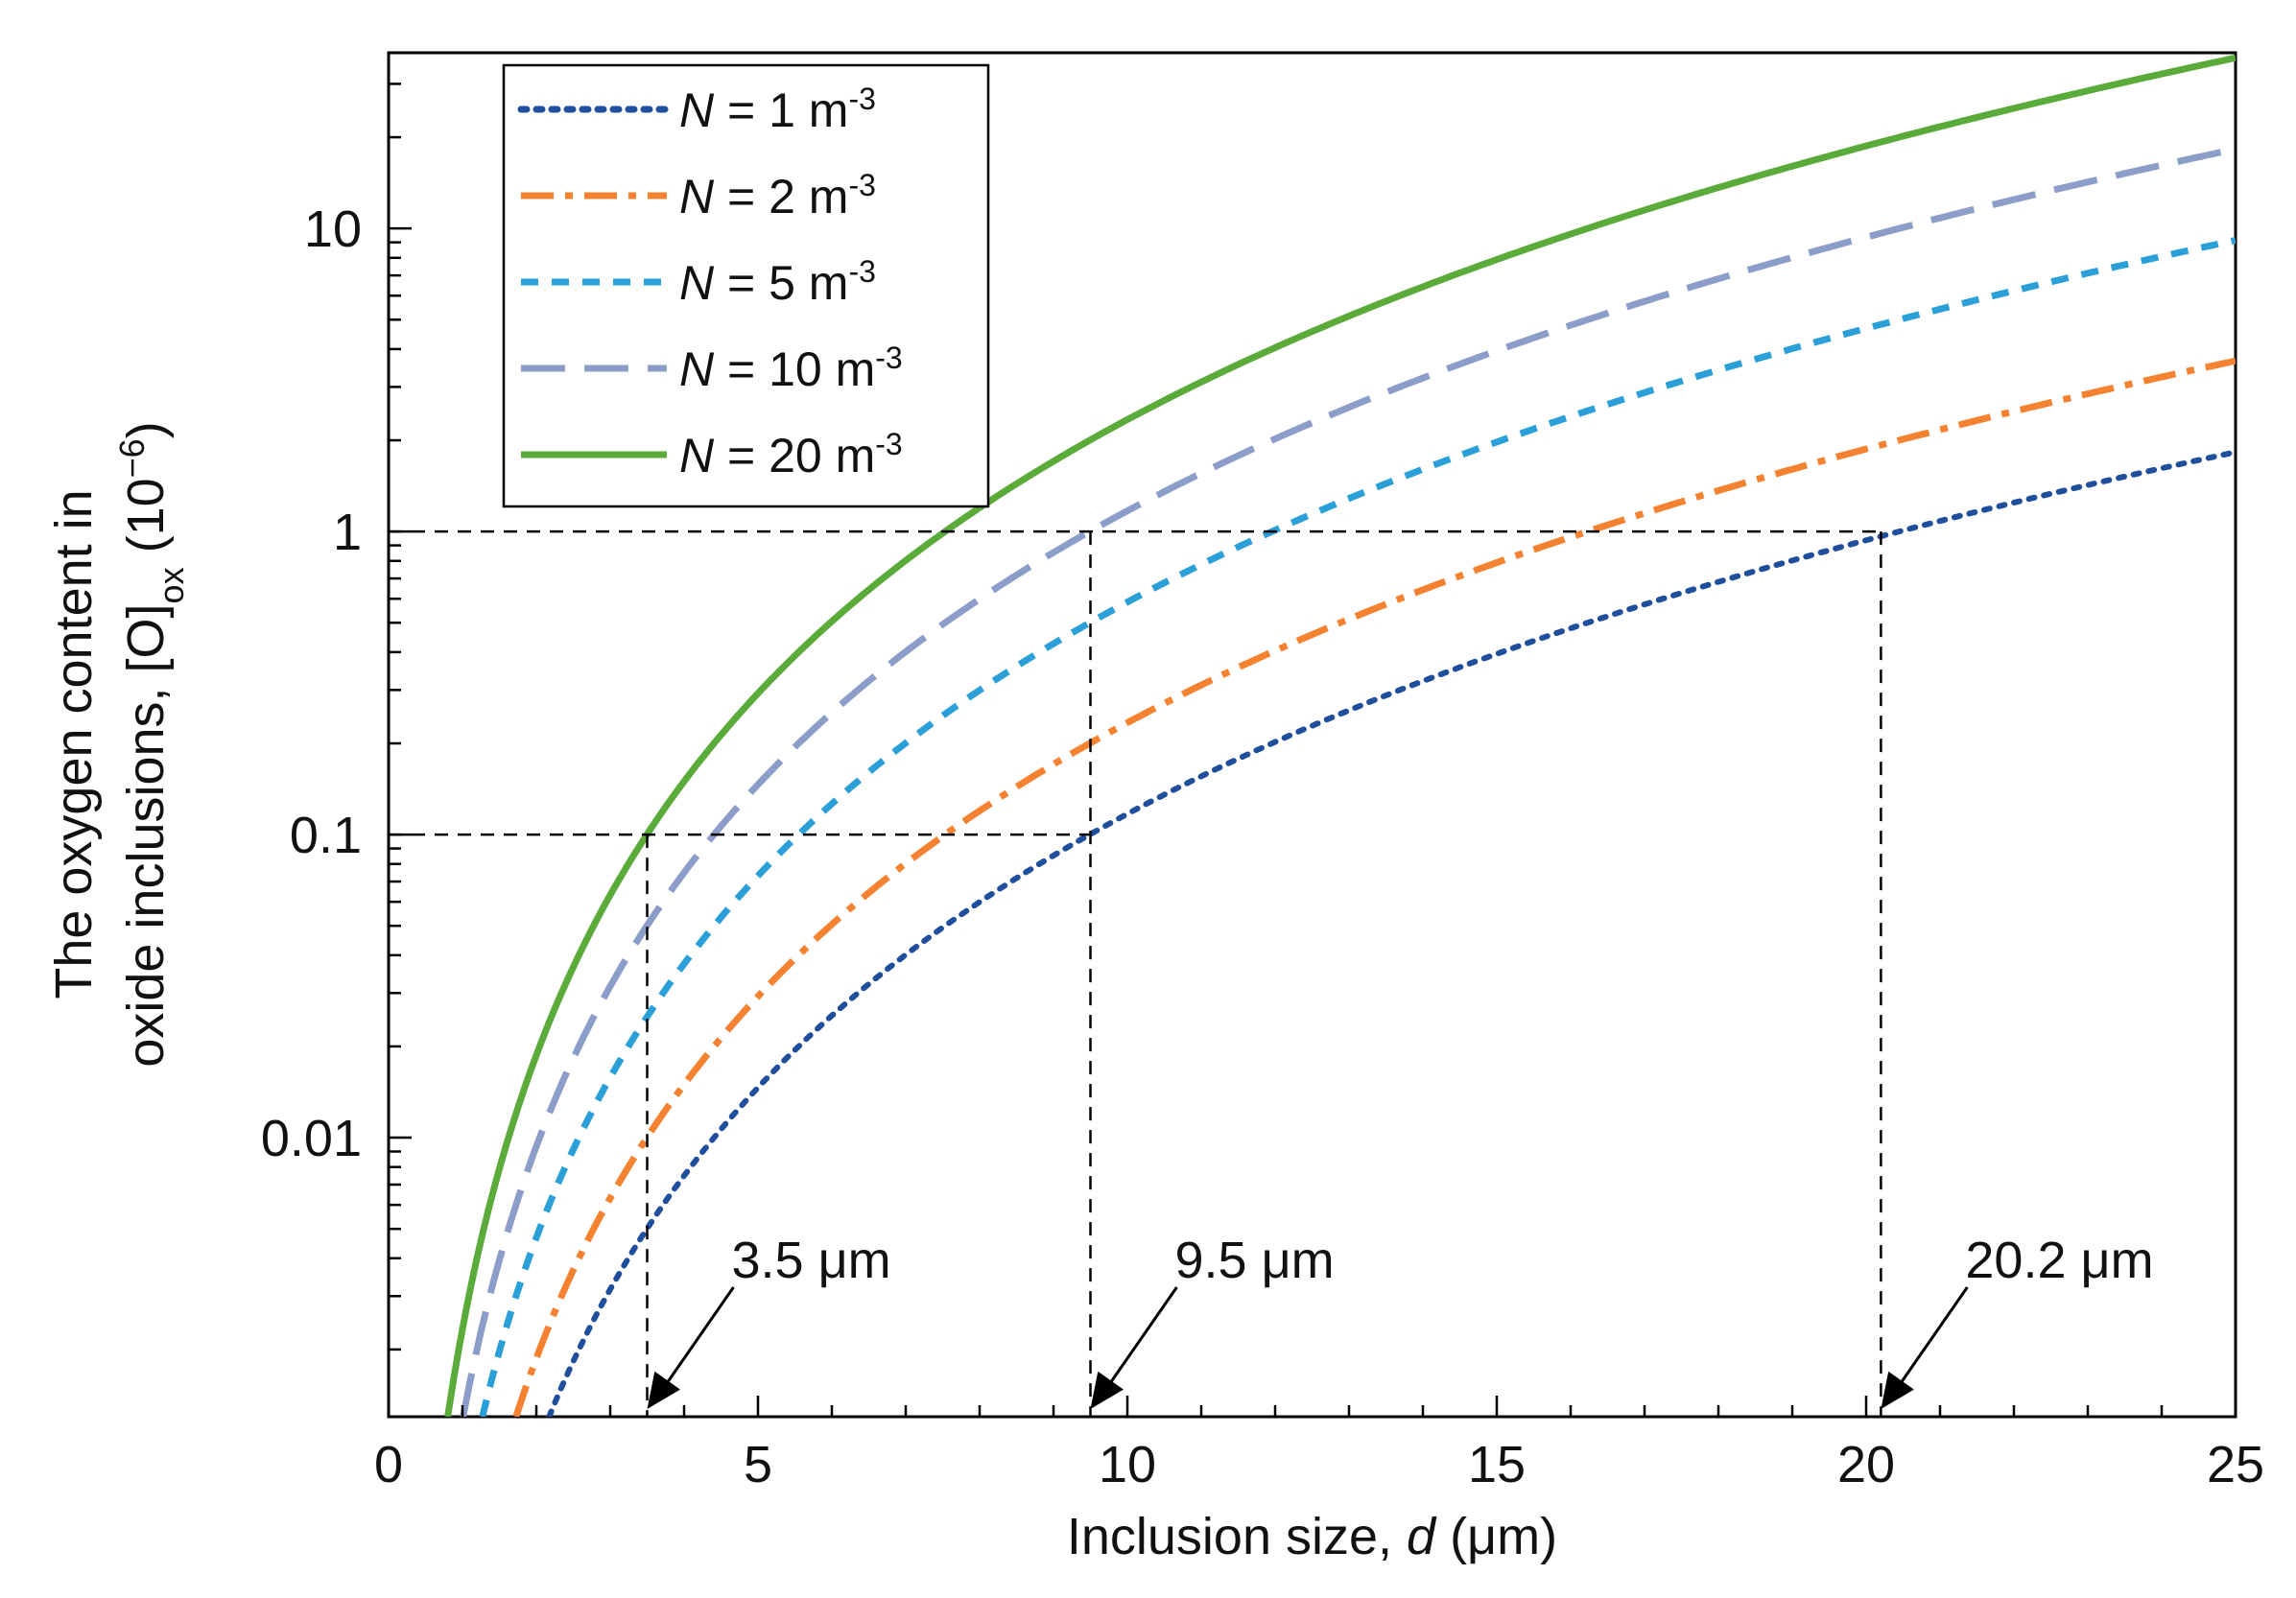 This screenshot has width=2296, height=1598. I want to click on legend-box, so click(746, 285).